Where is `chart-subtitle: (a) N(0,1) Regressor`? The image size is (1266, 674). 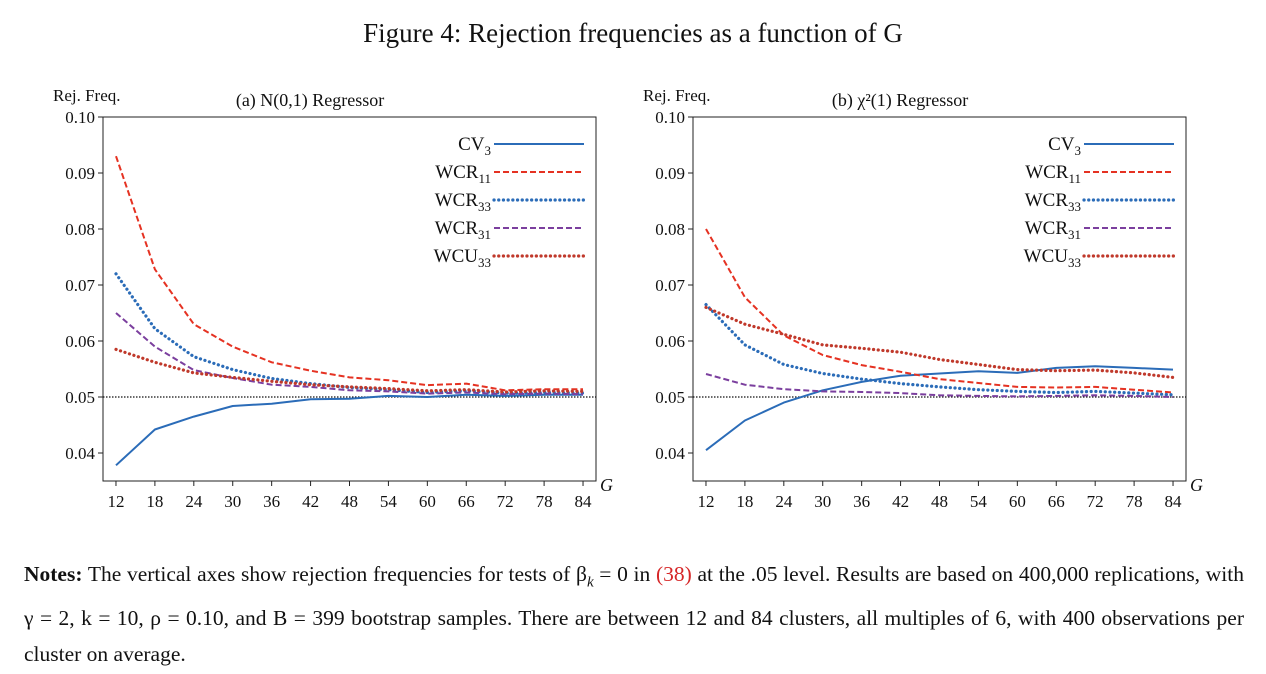 chart-subtitle: (a) N(0,1) Regressor is located at coordinates (310, 100).